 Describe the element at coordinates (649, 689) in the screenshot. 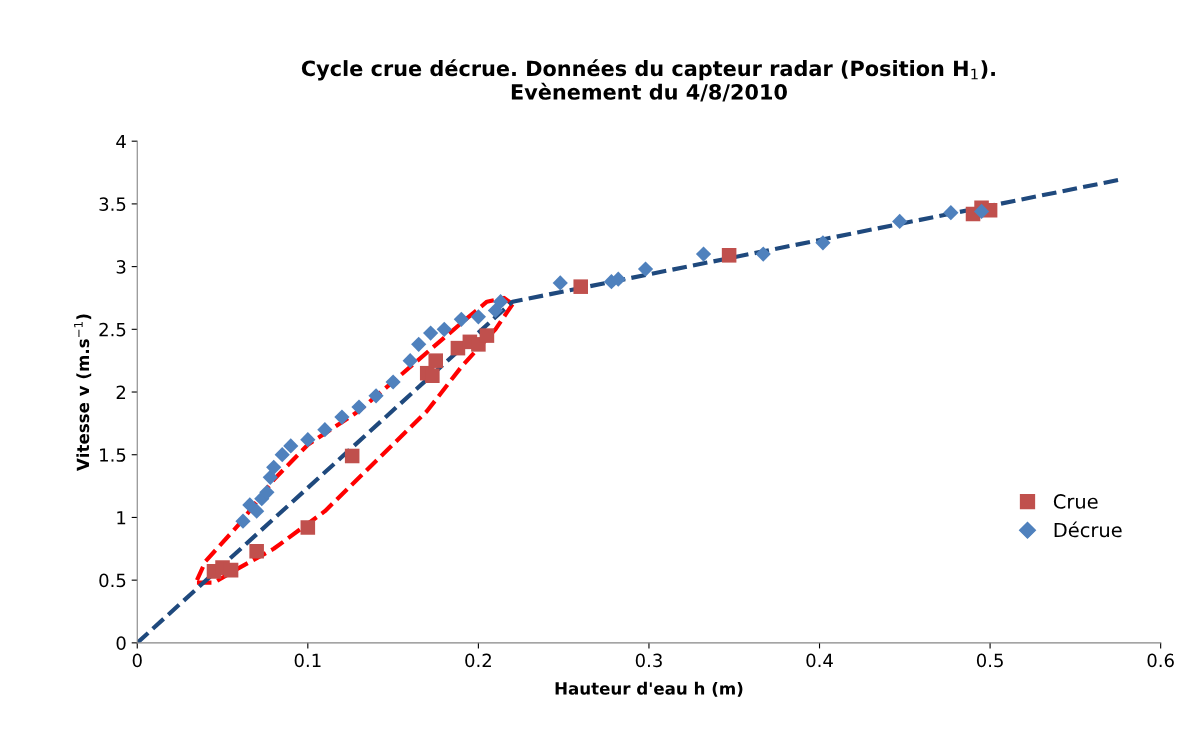

I see `x-axis-title: Hauteur d'eau h (m)` at that location.